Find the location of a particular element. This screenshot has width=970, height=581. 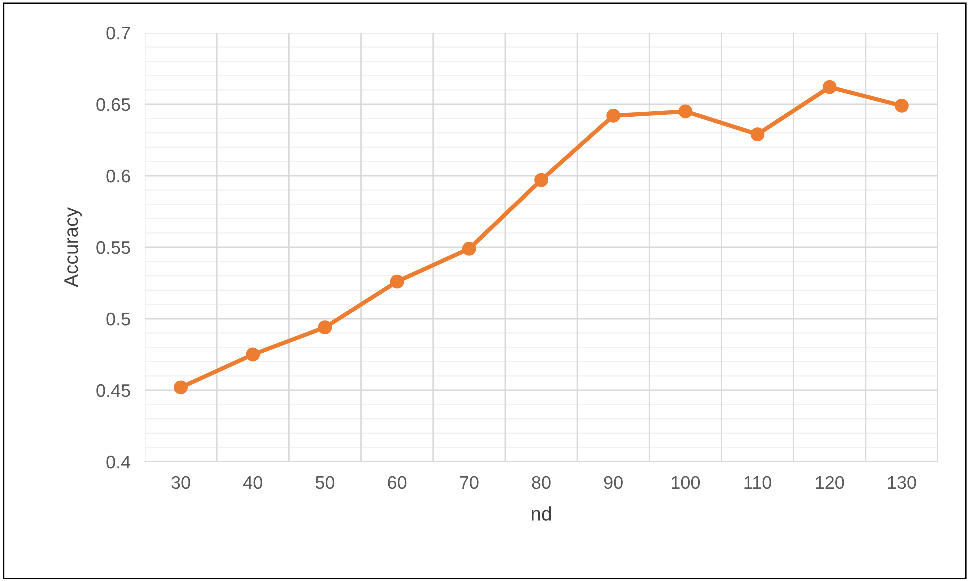

y-tick-label: 0.55 is located at coordinates (113, 247).